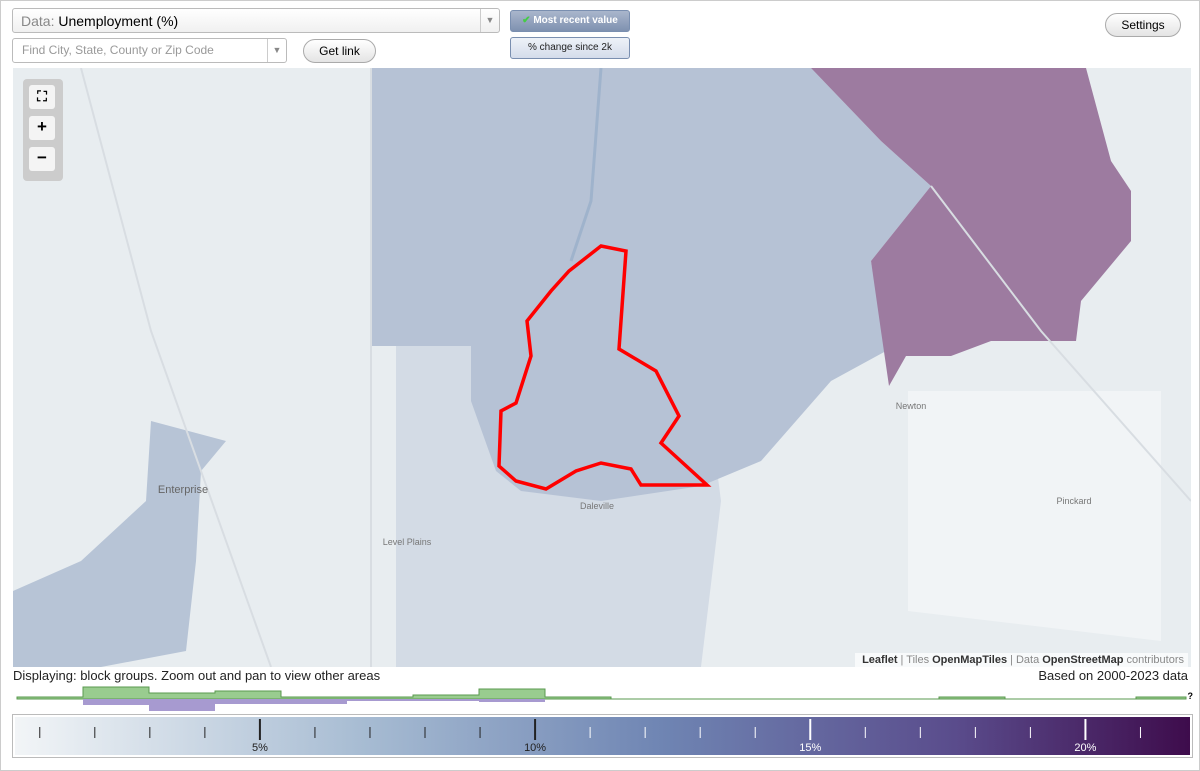 This screenshot has width=1200, height=771. Describe the element at coordinates (407, 542) in the screenshot. I see `place-label: Level Plains` at that location.